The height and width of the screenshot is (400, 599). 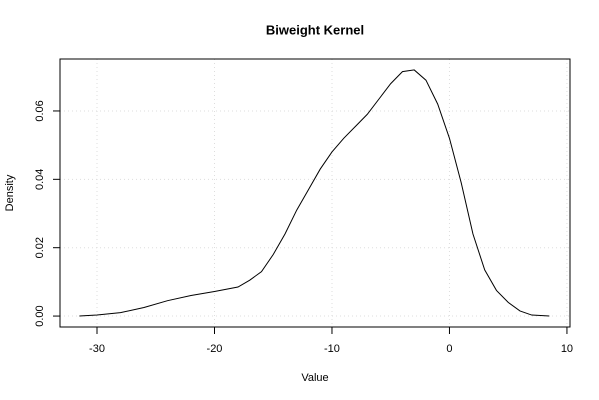 What do you see at coordinates (215, 349) in the screenshot?
I see `x-tick-label: -20` at bounding box center [215, 349].